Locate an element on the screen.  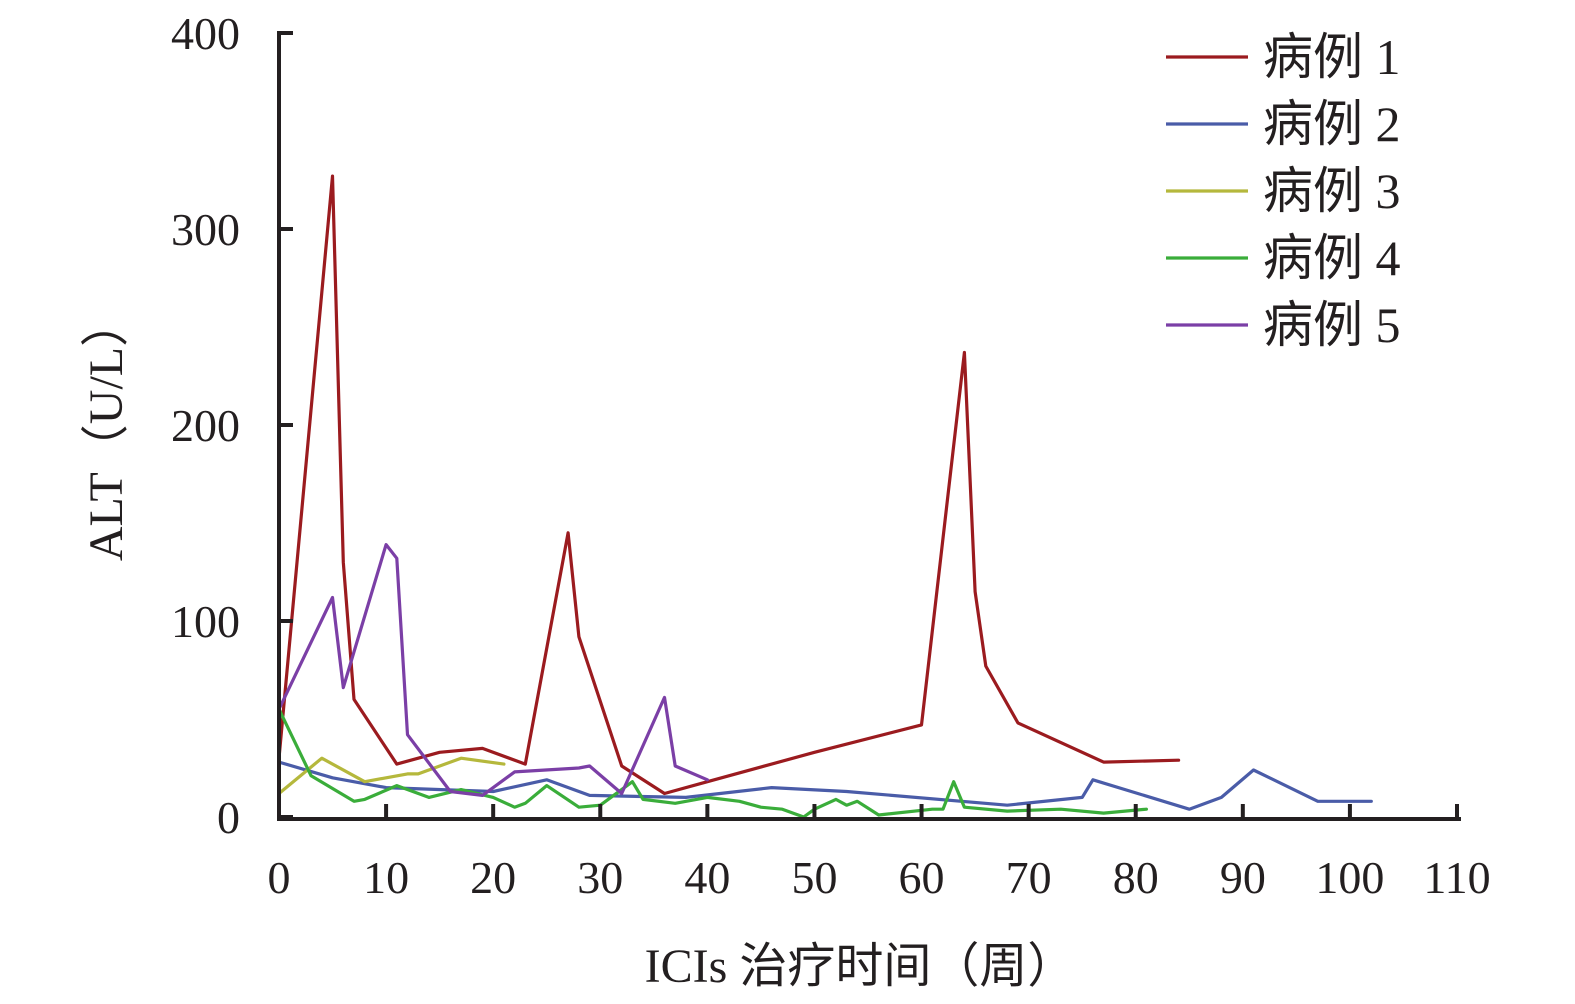
x-tick-label: 90 is located at coordinates (1243, 877).